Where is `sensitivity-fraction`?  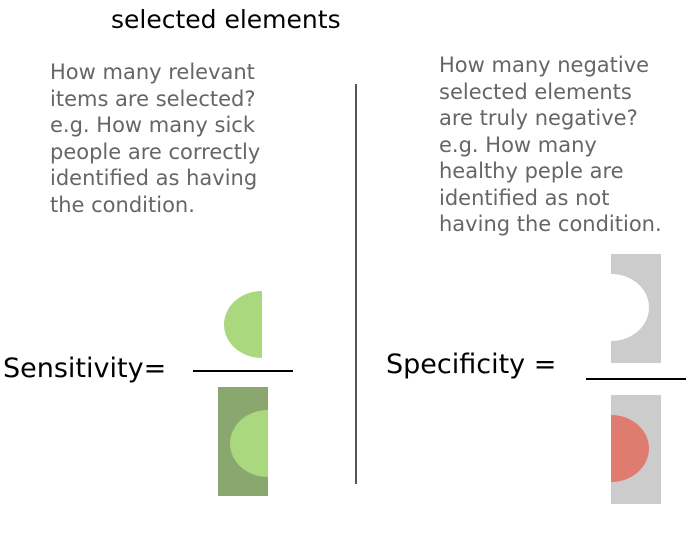 sensitivity-fraction is located at coordinates (243, 393).